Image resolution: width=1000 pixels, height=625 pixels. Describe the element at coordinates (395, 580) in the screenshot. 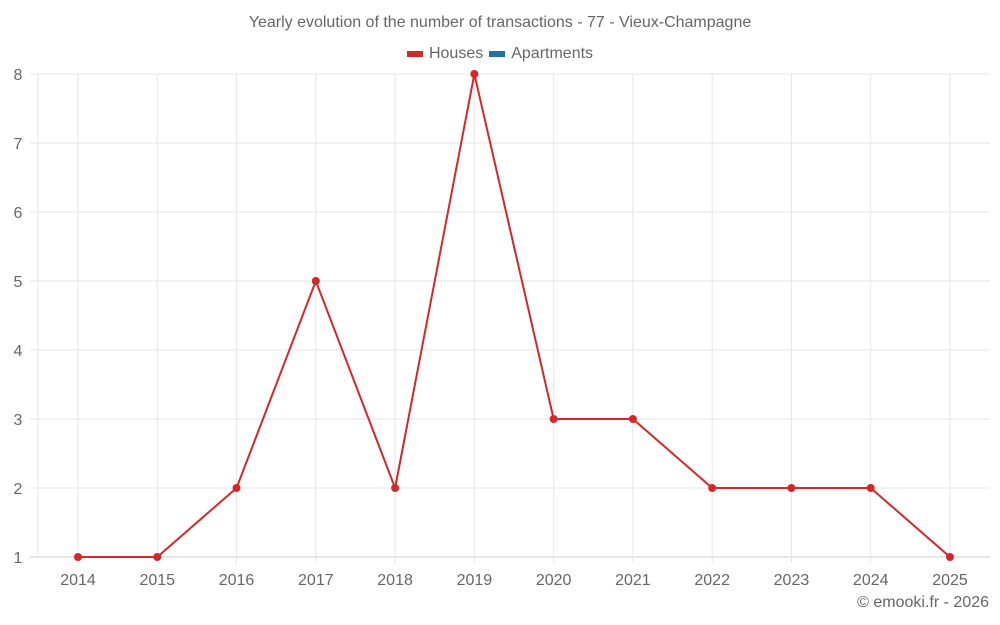

I see `x-tick-label: 2018` at that location.